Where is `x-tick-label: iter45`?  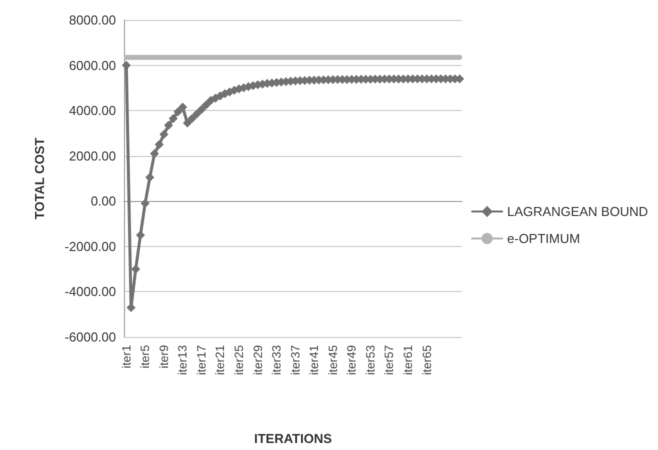 x-tick-label: iter45 is located at coordinates (333, 360).